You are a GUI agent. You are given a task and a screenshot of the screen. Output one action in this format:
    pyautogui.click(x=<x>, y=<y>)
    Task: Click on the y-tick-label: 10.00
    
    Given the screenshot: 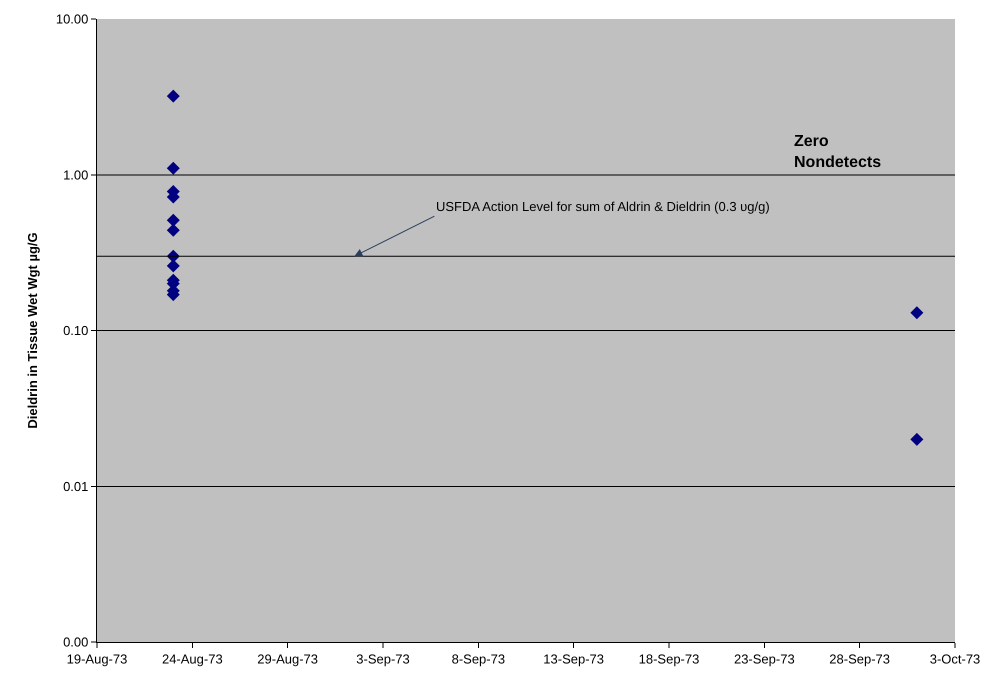 What is the action you would take?
    pyautogui.click(x=72, y=19)
    